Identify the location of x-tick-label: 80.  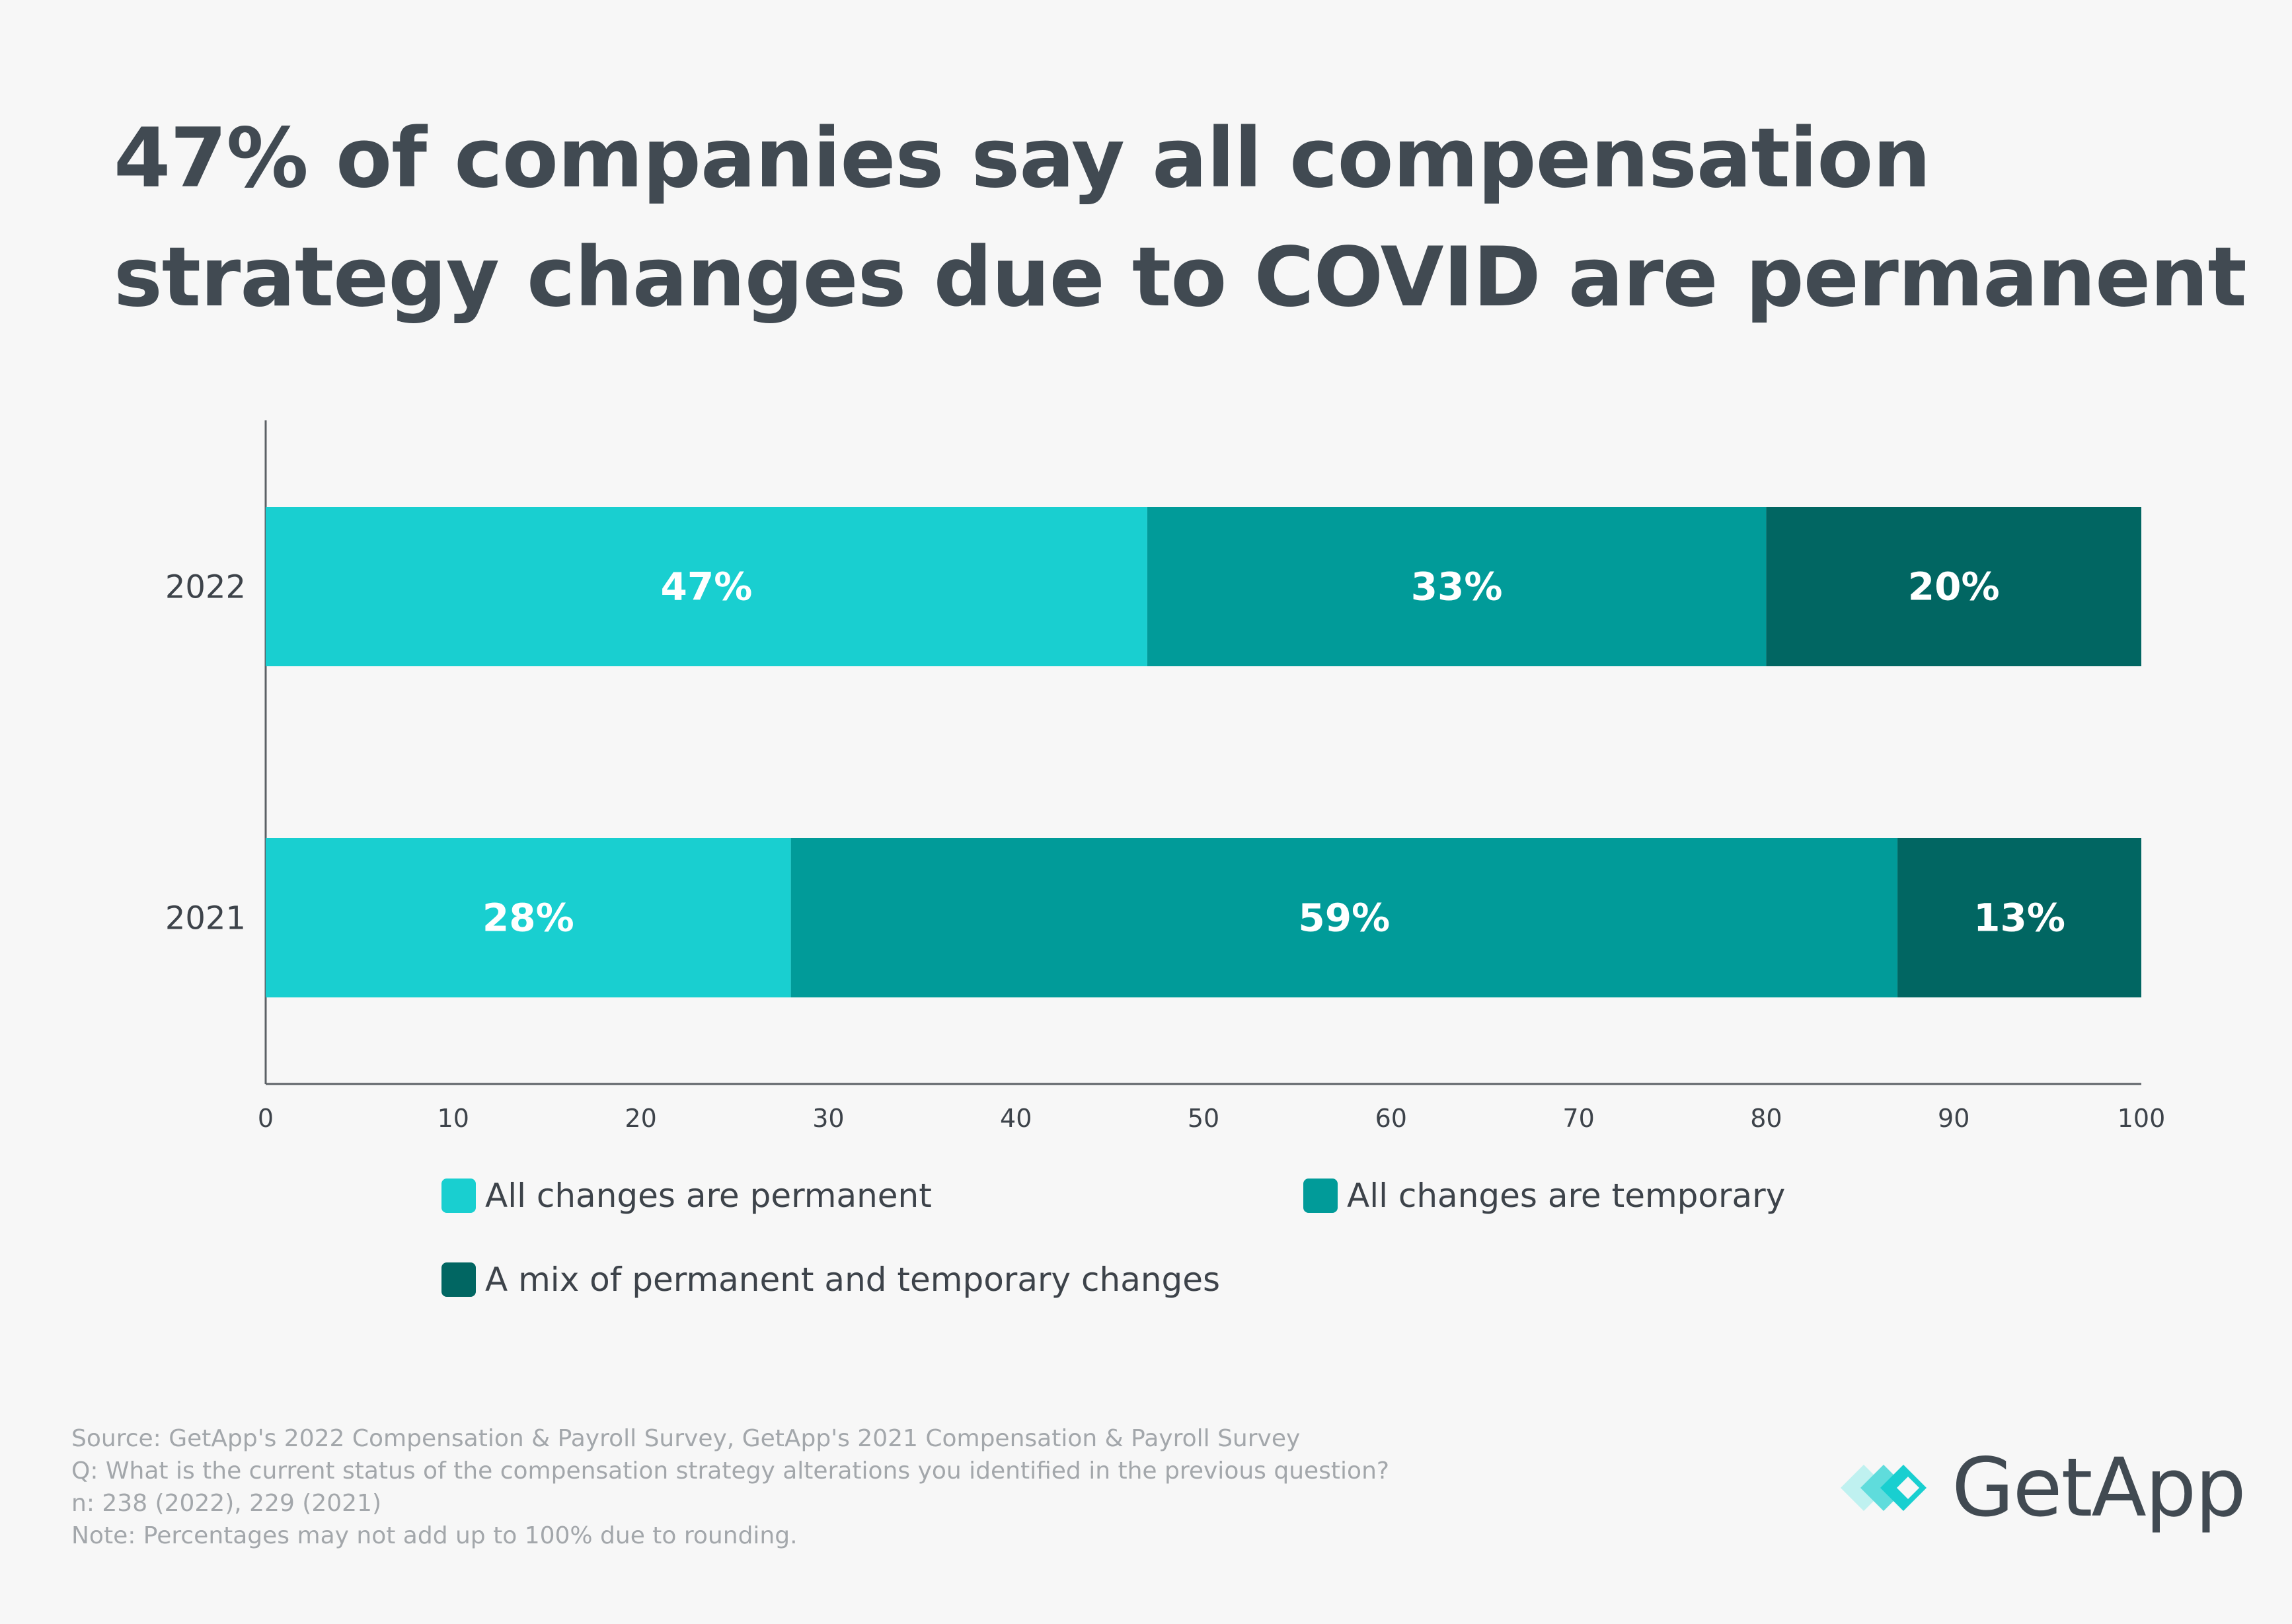
(1766, 1118).